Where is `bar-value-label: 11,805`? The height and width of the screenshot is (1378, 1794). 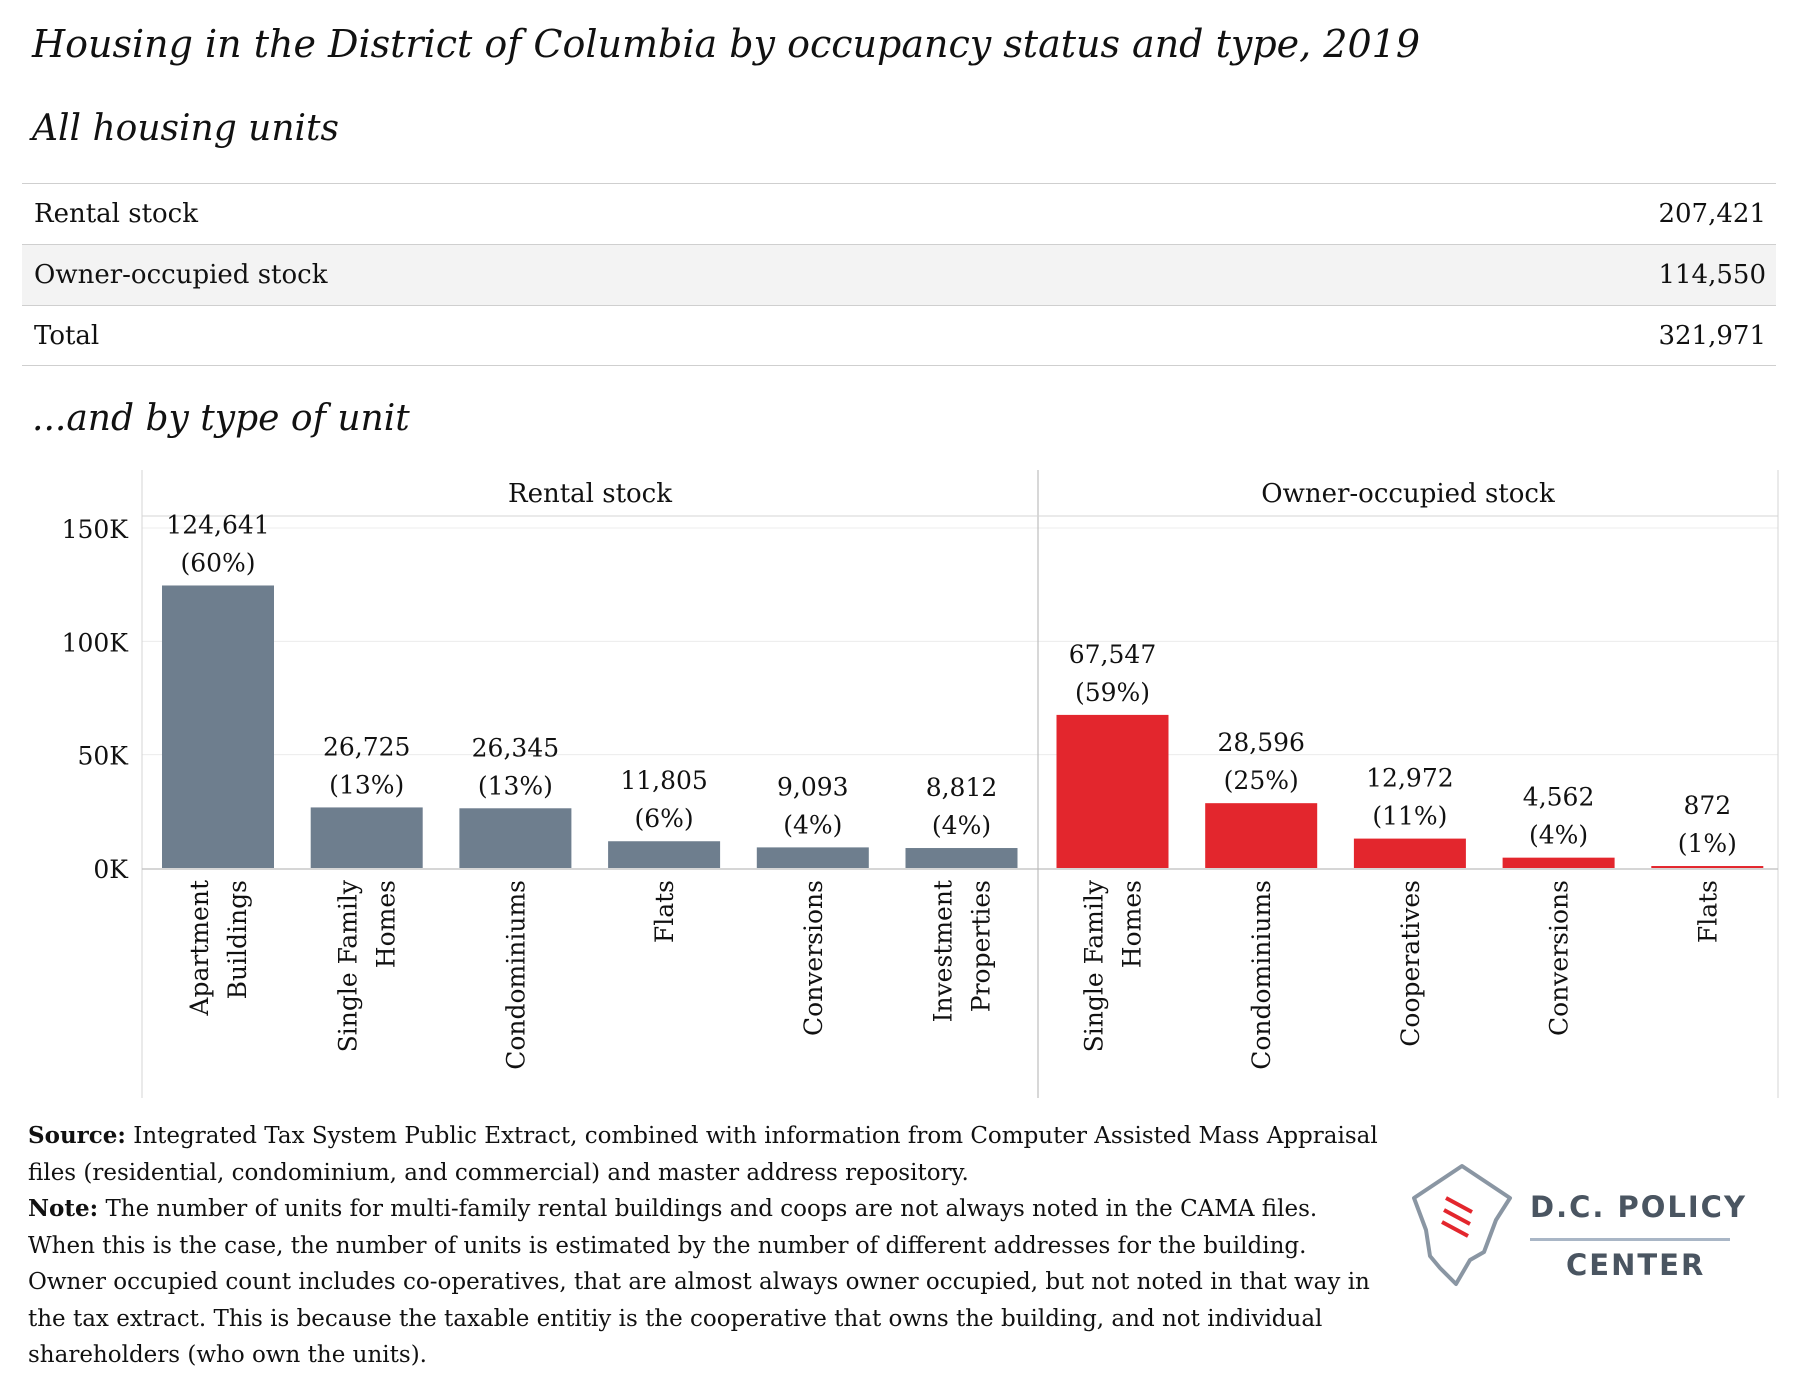 bar-value-label: 11,805 is located at coordinates (663, 780).